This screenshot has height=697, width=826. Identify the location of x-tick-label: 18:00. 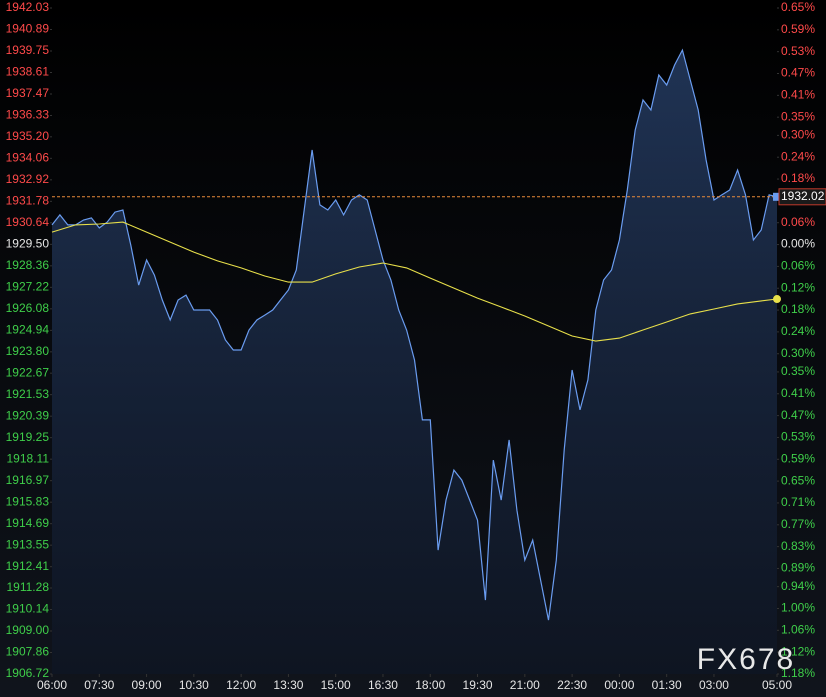
(430, 685).